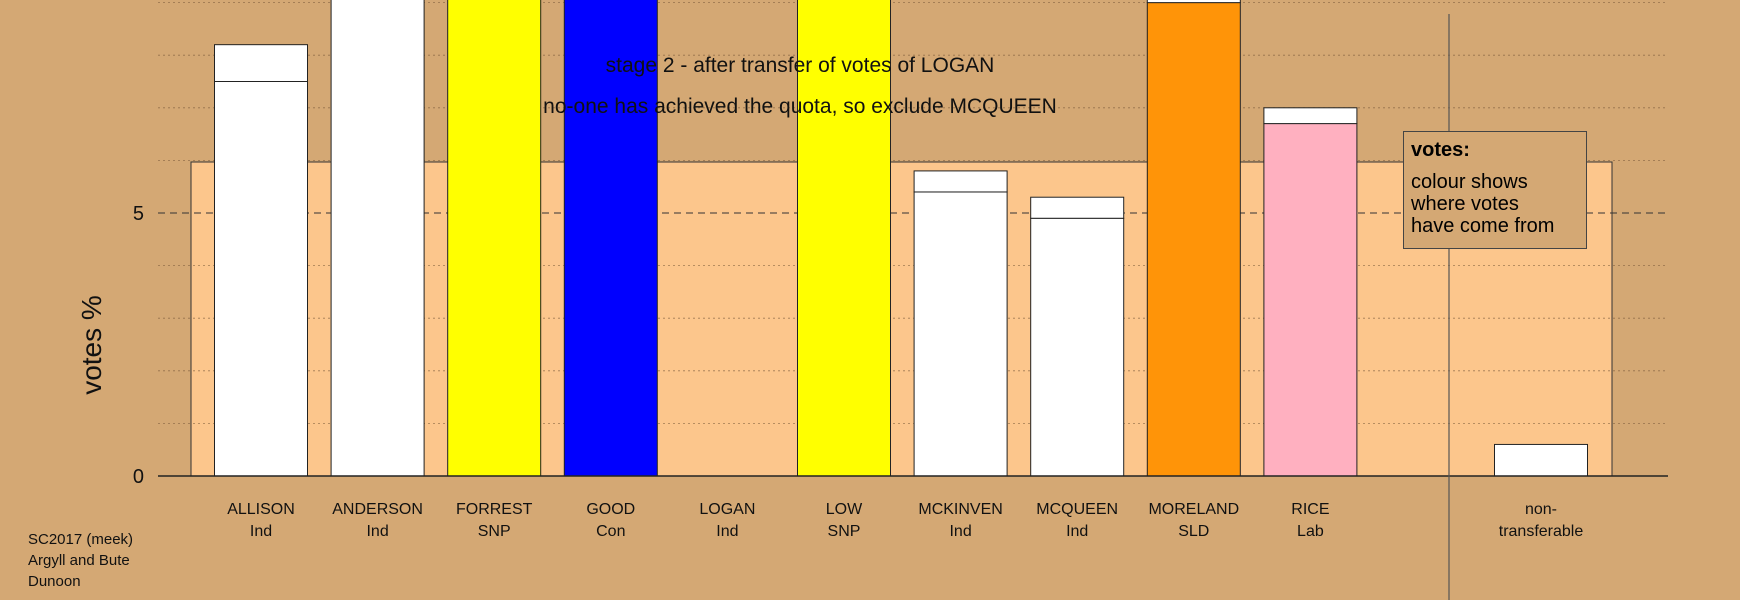 The width and height of the screenshot is (1740, 600). Describe the element at coordinates (91, 345) in the screenshot. I see `y-axis-title: votes %` at that location.